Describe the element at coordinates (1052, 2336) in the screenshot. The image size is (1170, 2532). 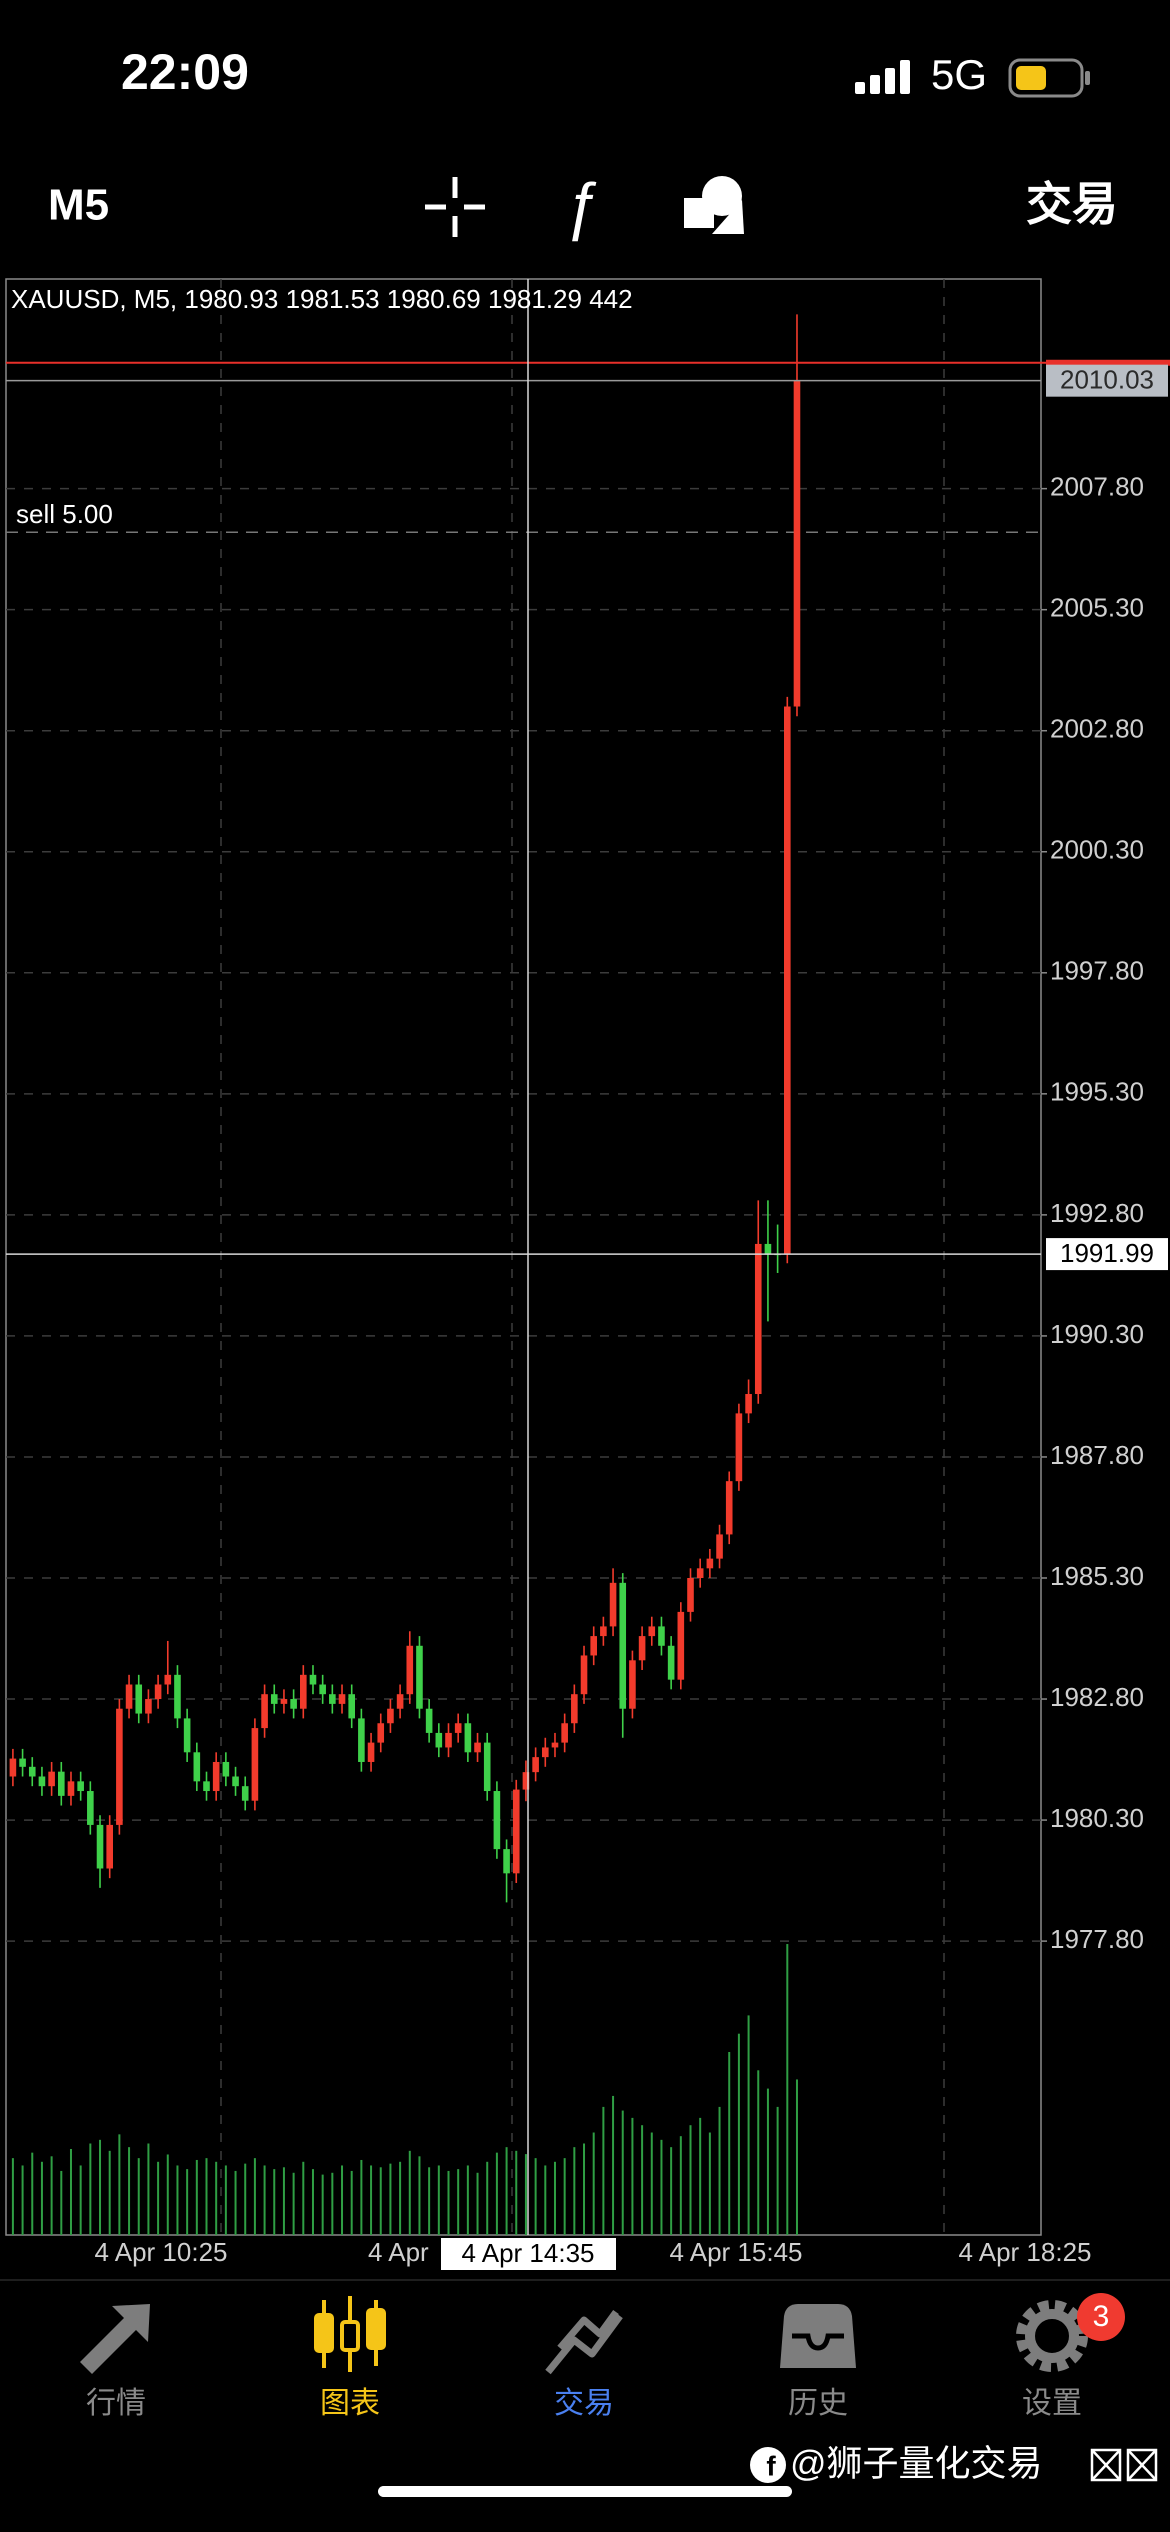
I see `settings-icon-teeth` at that location.